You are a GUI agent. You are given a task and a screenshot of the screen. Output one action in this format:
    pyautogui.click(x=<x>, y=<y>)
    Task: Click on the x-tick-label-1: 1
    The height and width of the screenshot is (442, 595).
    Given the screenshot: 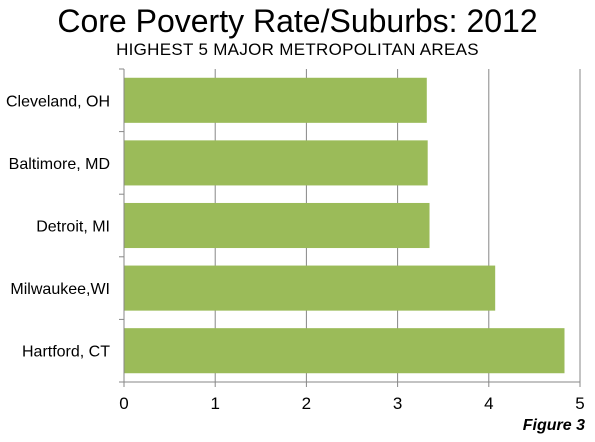 What is the action you would take?
    pyautogui.click(x=214, y=403)
    